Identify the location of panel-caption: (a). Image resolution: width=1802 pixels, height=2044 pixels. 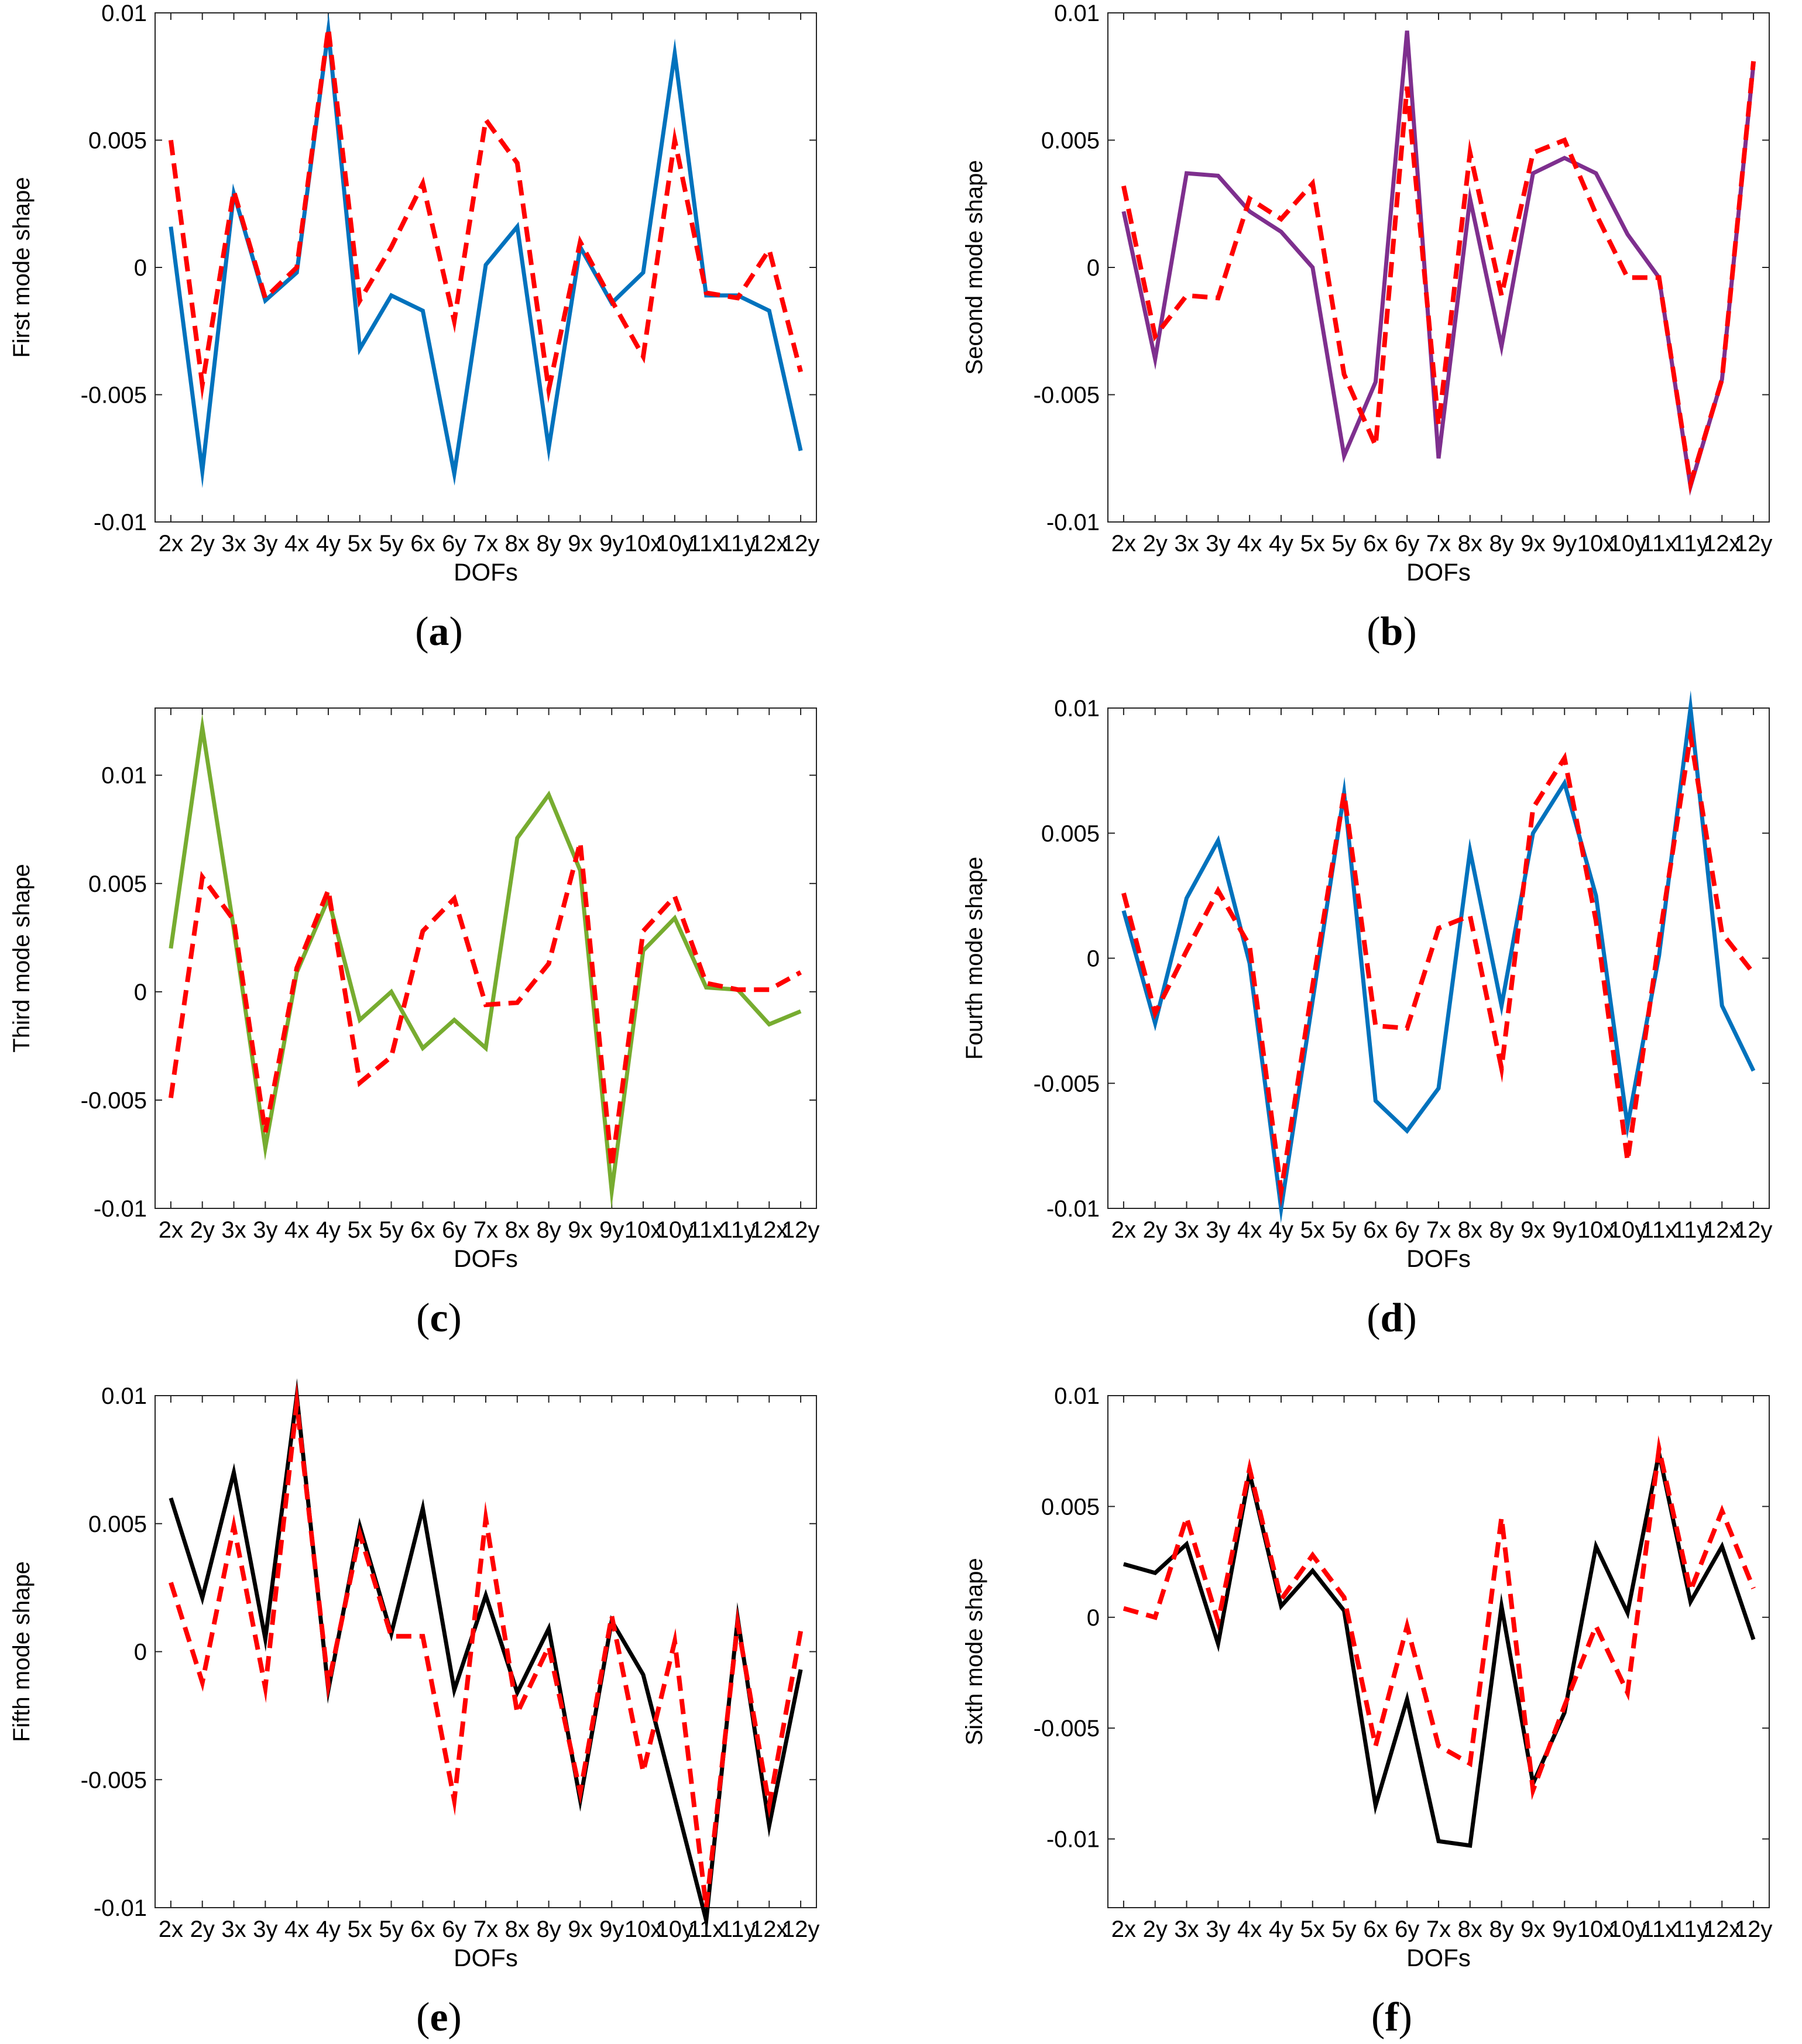
(439, 631).